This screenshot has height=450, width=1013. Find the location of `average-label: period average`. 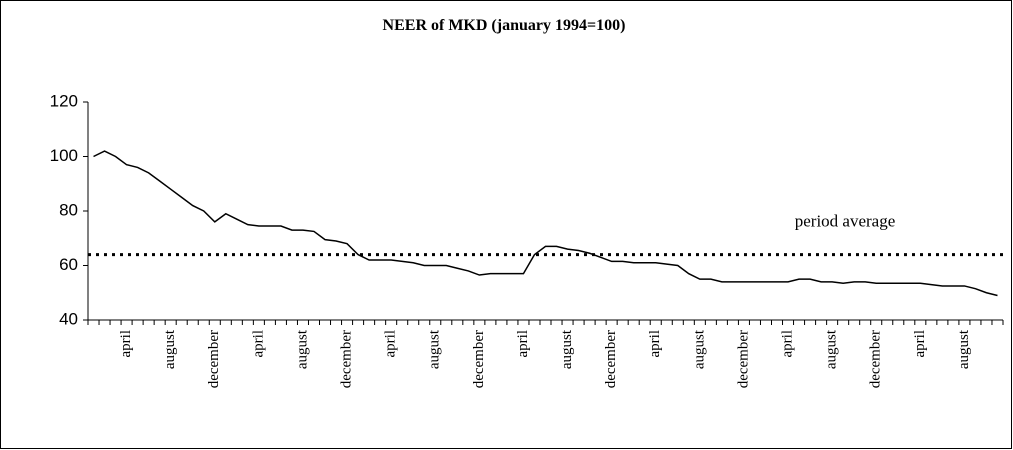

average-label: period average is located at coordinates (845, 221).